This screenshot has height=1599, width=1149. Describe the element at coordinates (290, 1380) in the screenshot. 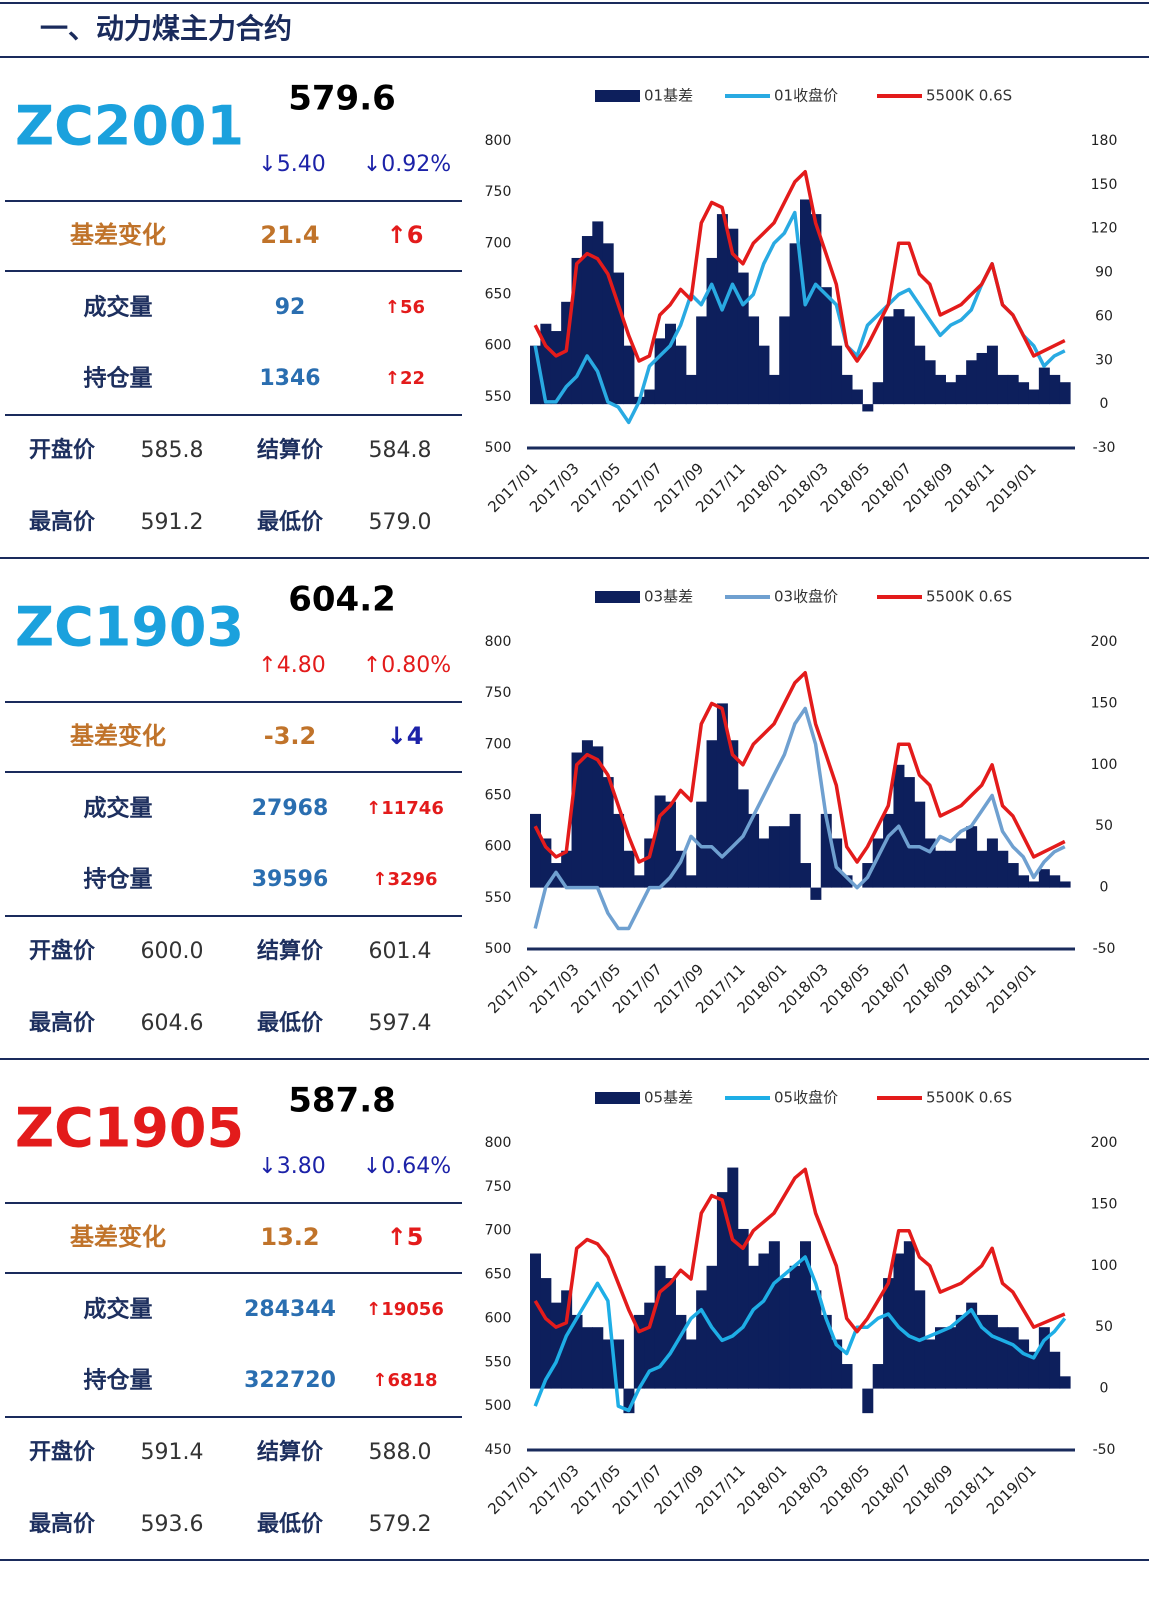

I see `open-interest-value: 322720` at that location.